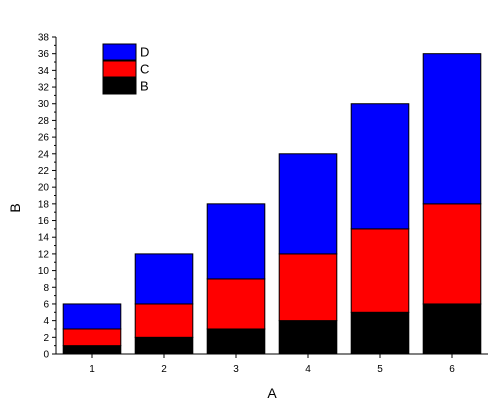 This screenshot has height=406, width=496. What do you see at coordinates (44, 154) in the screenshot?
I see `y-tick-label: 24` at bounding box center [44, 154].